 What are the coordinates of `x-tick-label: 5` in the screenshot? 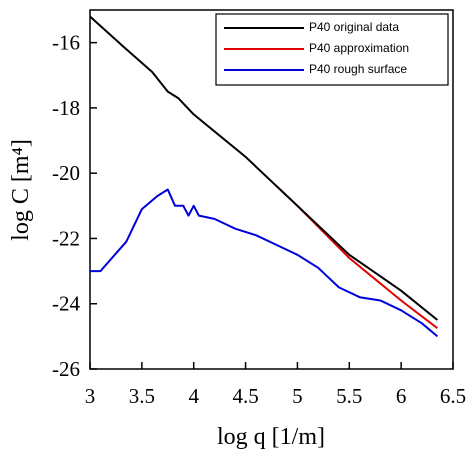 It's located at (297, 396).